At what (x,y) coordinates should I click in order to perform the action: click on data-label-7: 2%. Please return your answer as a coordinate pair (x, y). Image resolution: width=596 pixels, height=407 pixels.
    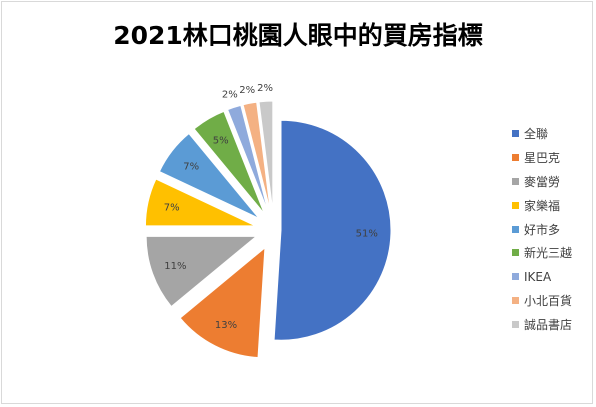
    Looking at the image, I should click on (230, 94).